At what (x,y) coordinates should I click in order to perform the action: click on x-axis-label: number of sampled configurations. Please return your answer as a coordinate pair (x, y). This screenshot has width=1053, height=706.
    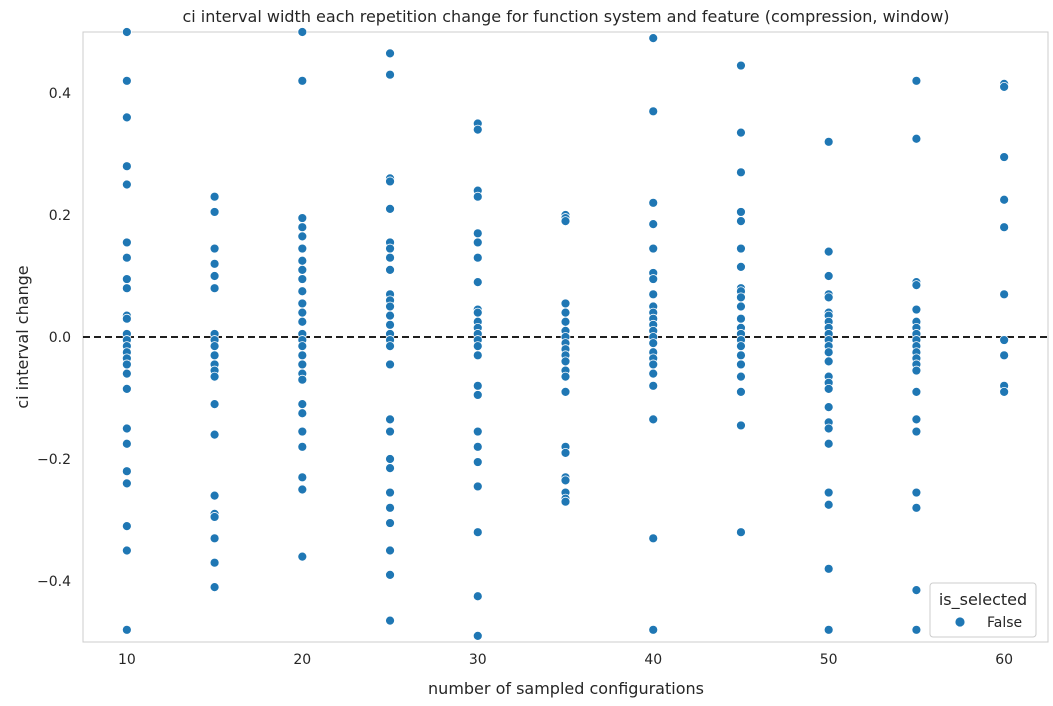
    Looking at the image, I should click on (566, 688).